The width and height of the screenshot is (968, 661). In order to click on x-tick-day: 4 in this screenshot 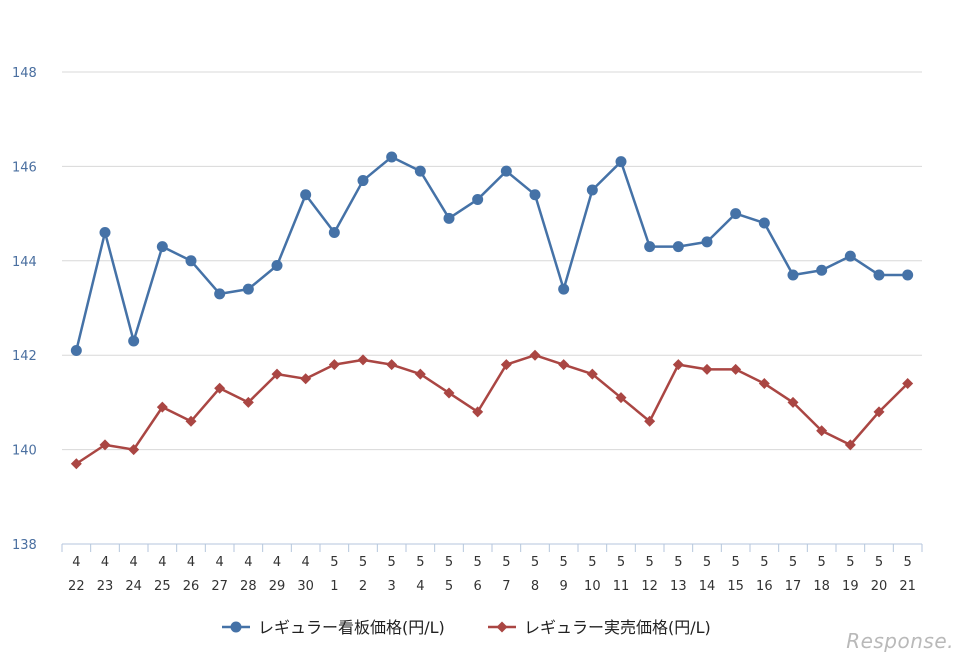, I will do `click(420, 586)`.